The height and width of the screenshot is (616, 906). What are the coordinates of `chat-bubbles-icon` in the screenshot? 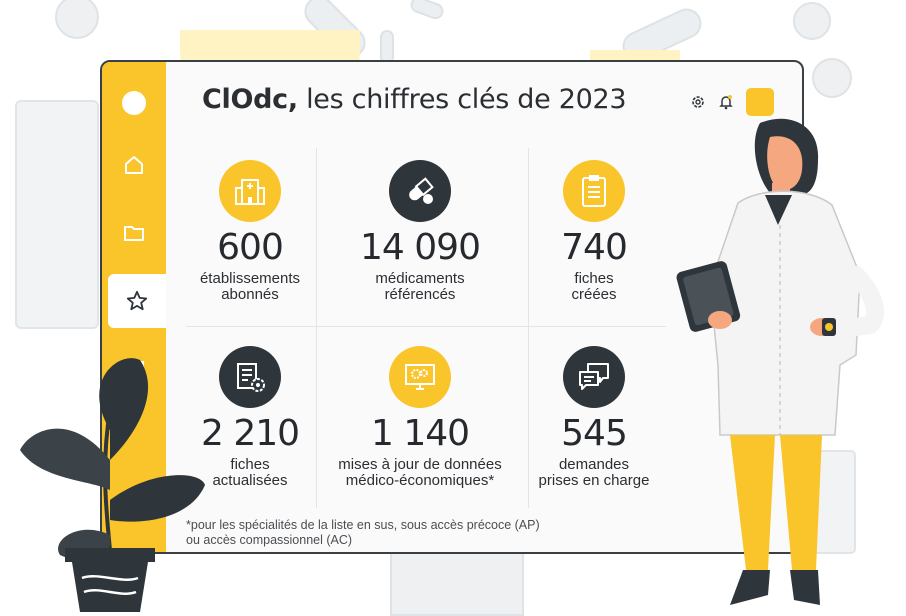 It's located at (594, 377).